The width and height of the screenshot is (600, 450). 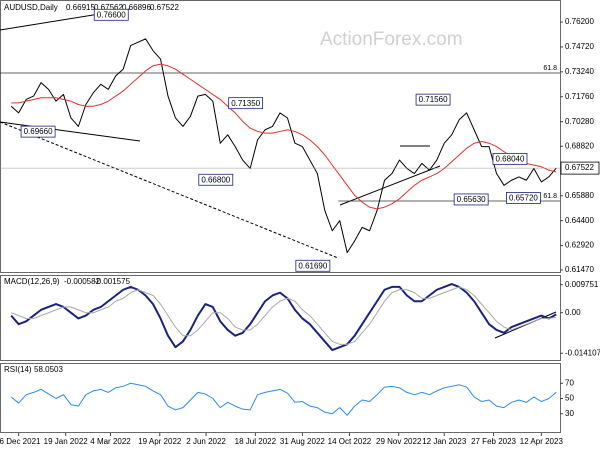 What do you see at coordinates (569, 398) in the screenshot?
I see `y-tick-label: 50` at bounding box center [569, 398].